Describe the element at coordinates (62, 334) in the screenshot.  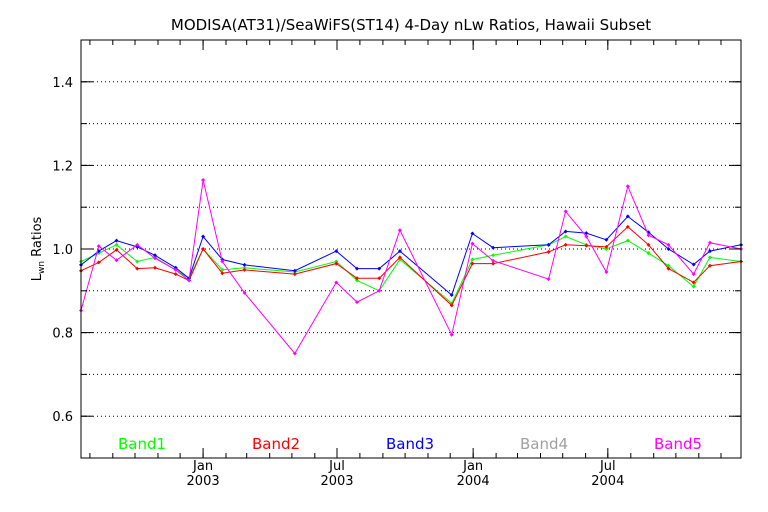
I see `y-tick-label: 0.8` at that location.